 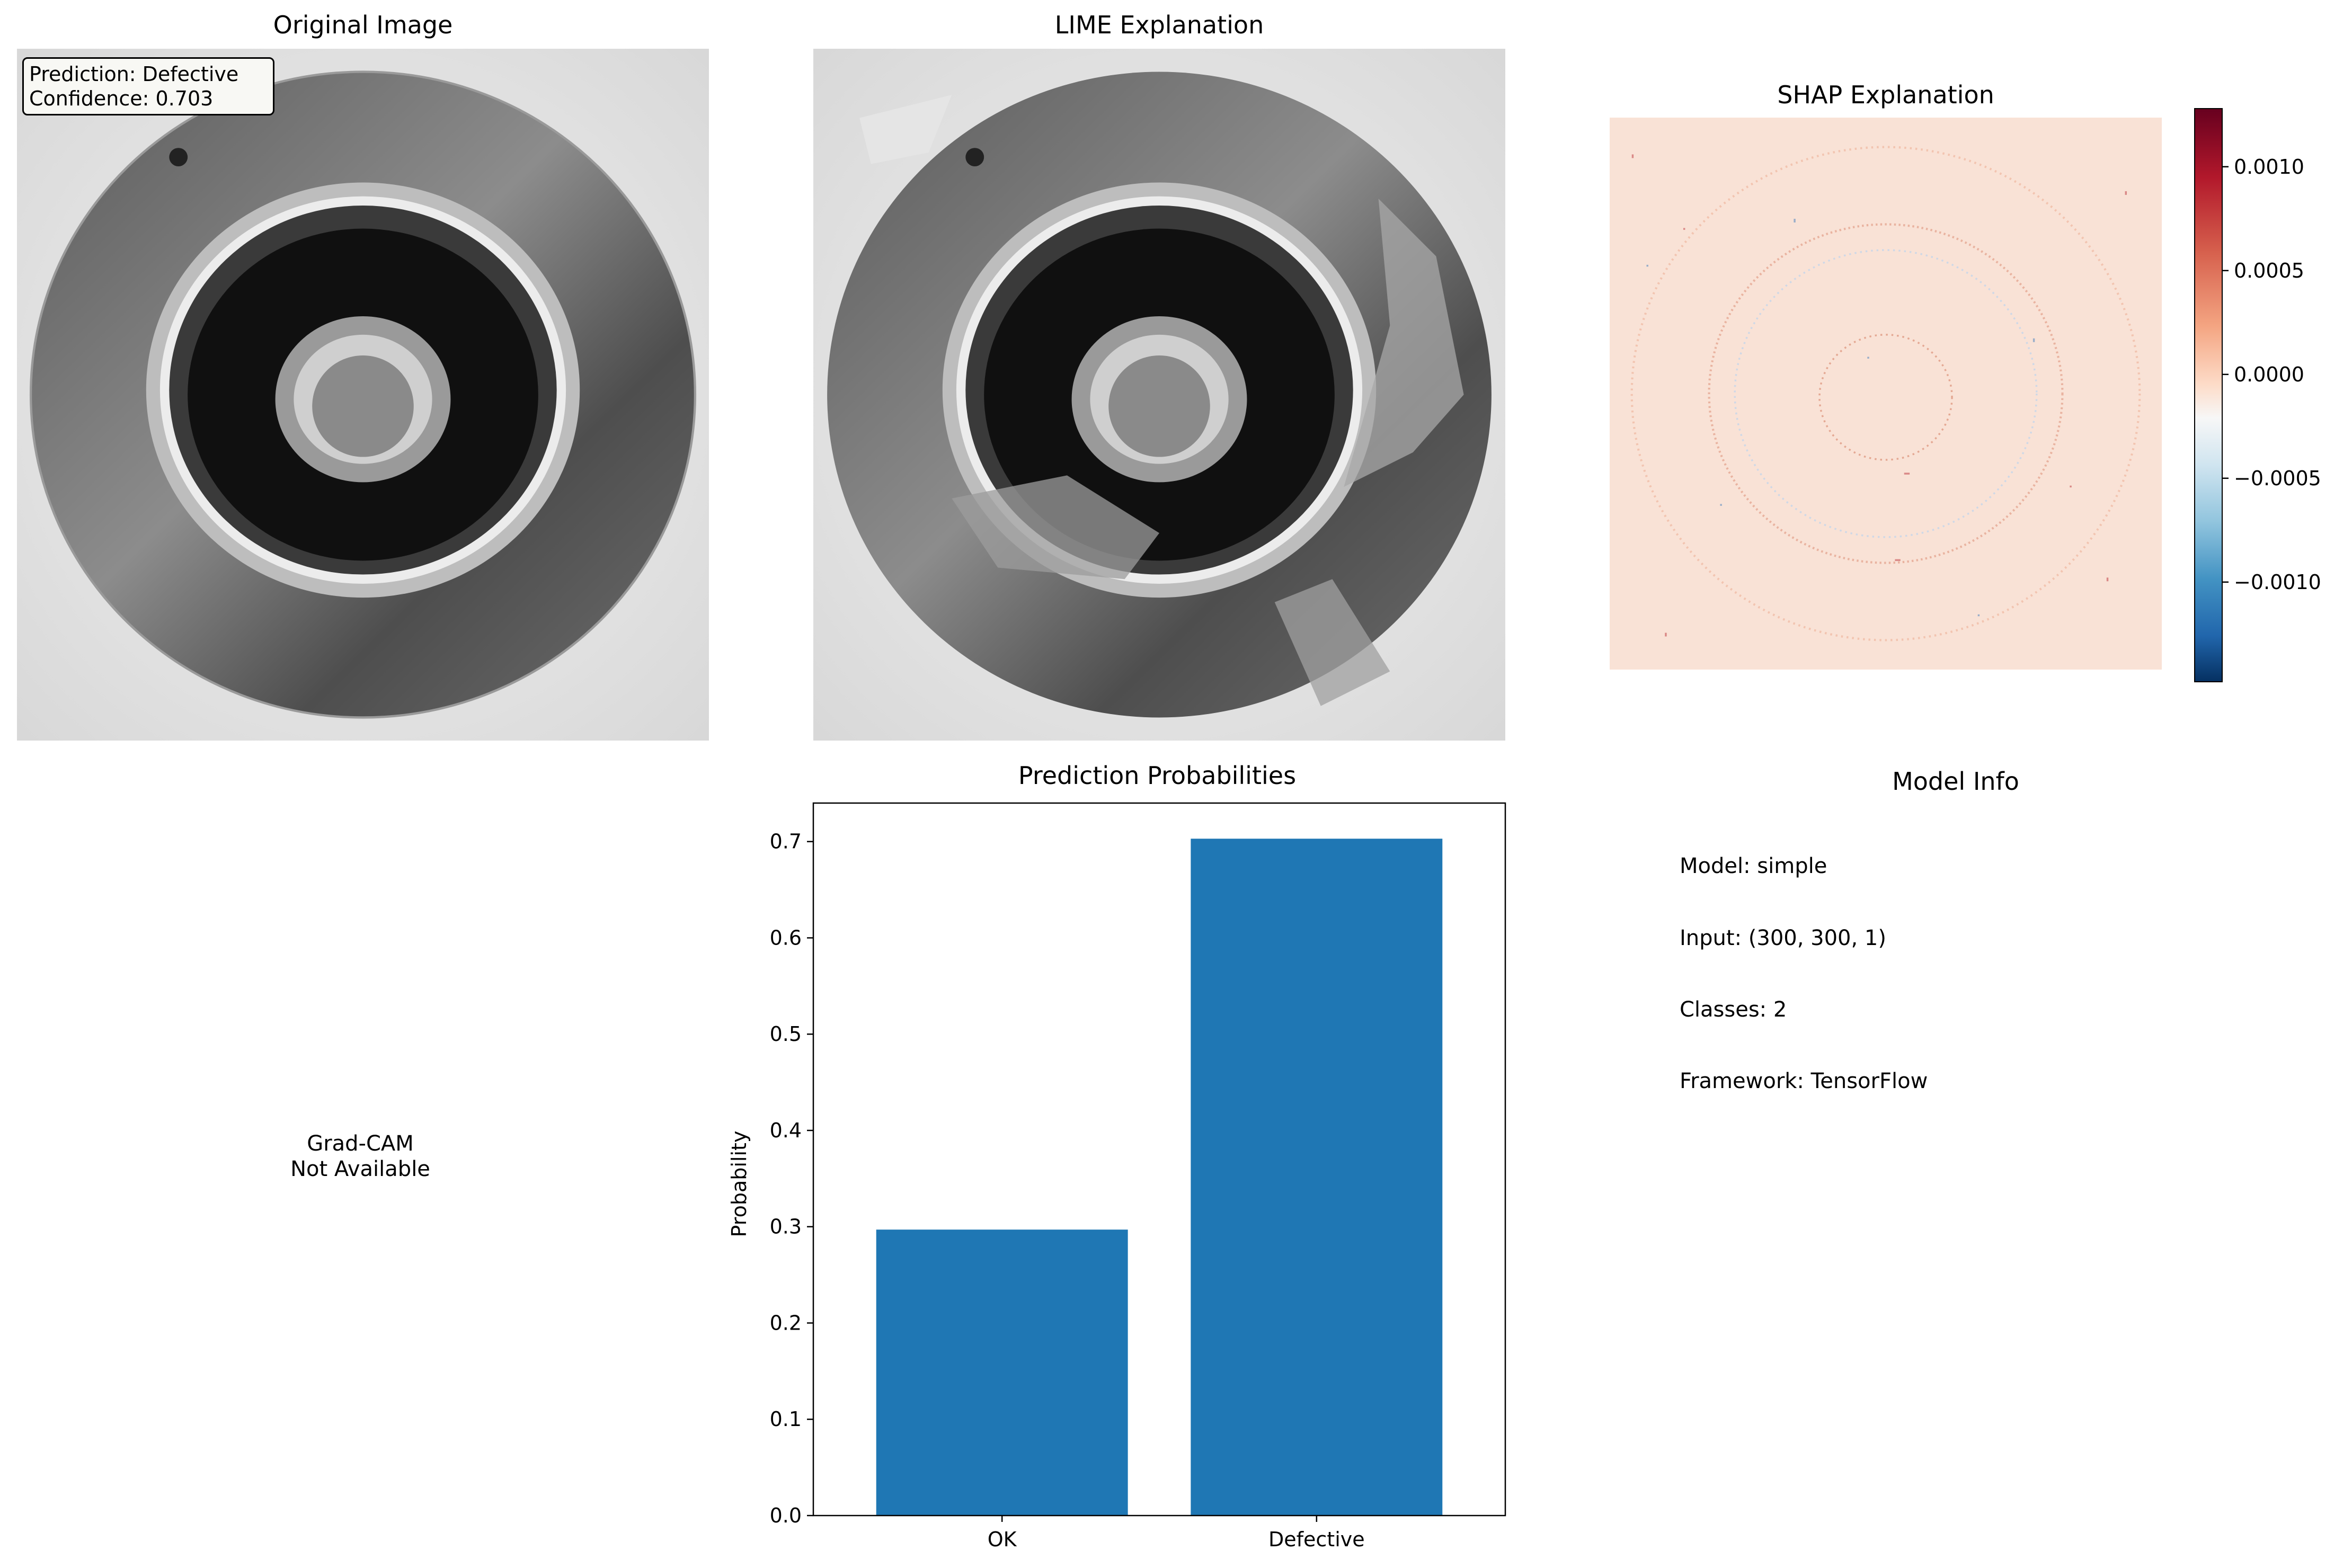 I want to click on shap-heatmap-graphic, so click(x=1886, y=394).